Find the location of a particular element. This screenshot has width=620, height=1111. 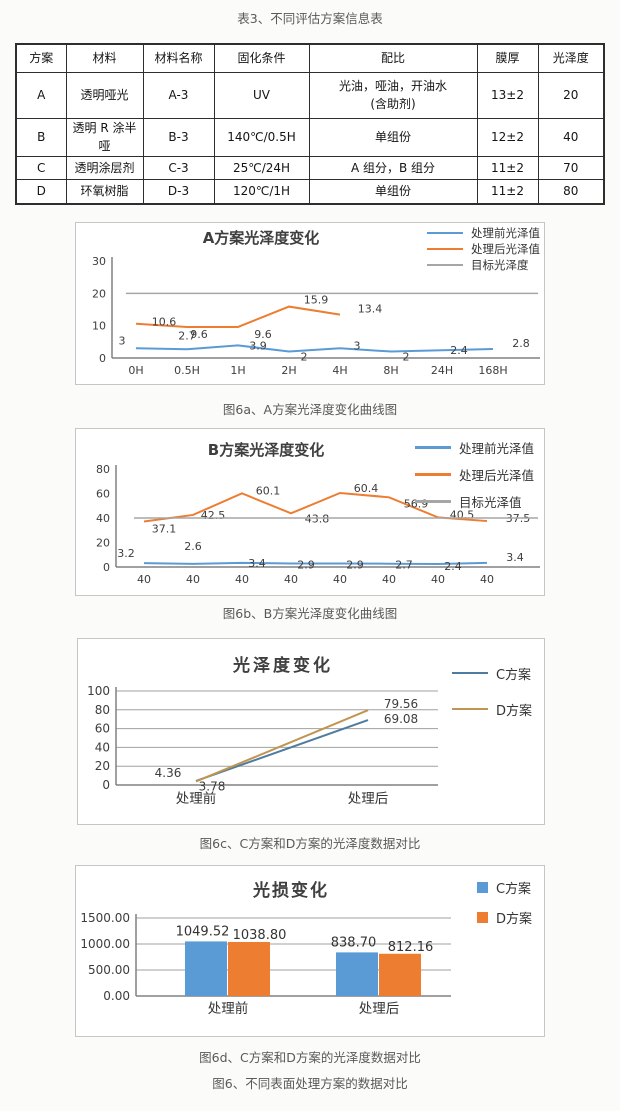

table-cell: 70 is located at coordinates (571, 167).